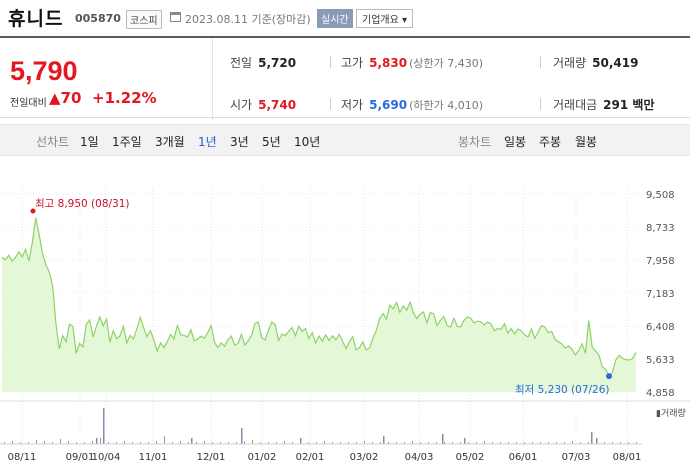 The width and height of the screenshot is (690, 471). I want to click on candle-chart-label: 봉차트, so click(475, 142).